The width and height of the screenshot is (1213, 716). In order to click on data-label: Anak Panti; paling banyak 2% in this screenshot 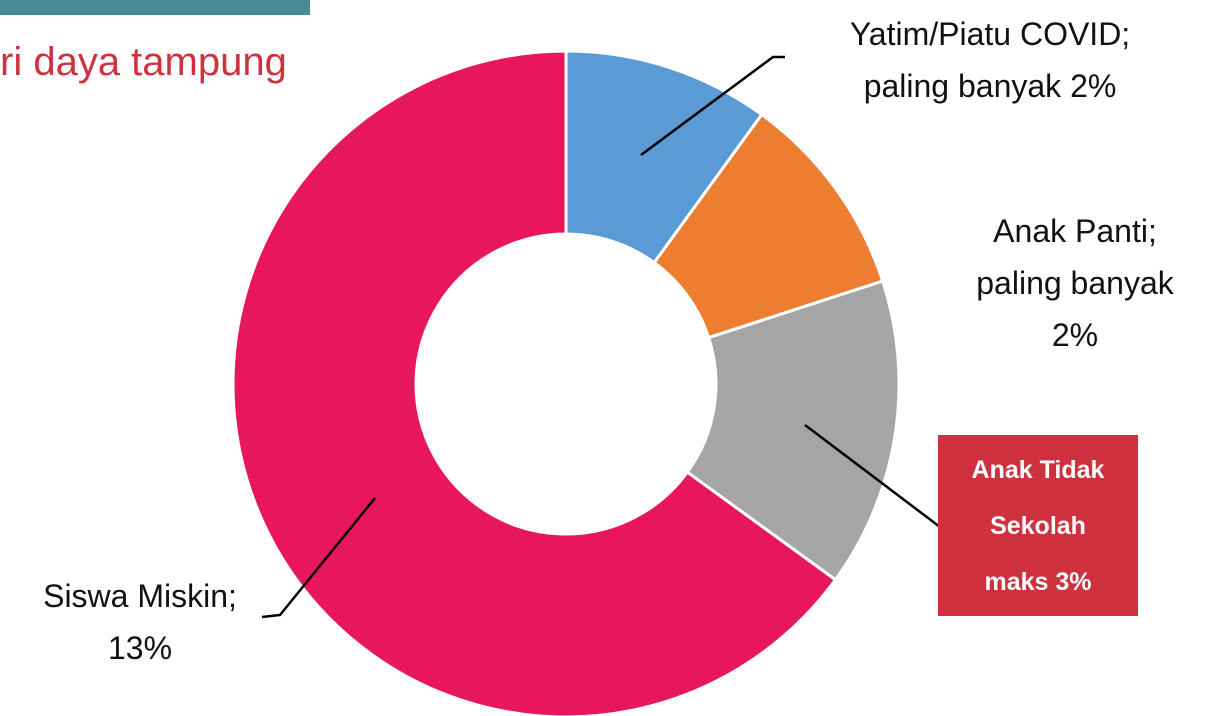, I will do `click(1075, 283)`.